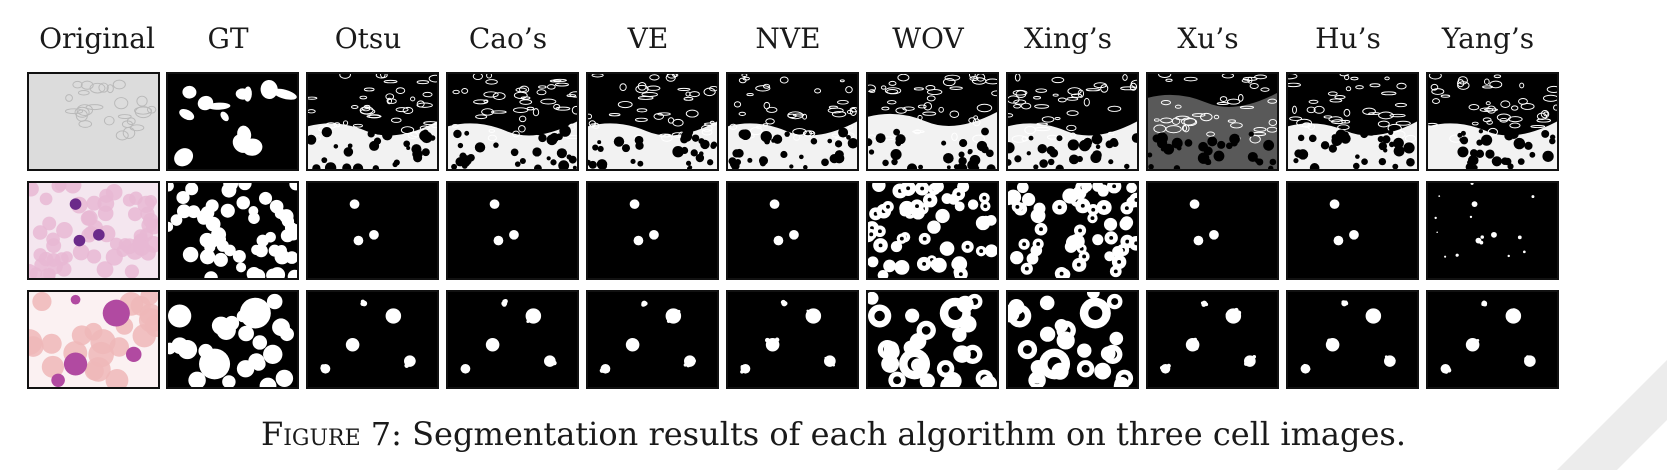 The image size is (1667, 470). What do you see at coordinates (1348, 38) in the screenshot?
I see `column-title-hu: Hu’s` at bounding box center [1348, 38].